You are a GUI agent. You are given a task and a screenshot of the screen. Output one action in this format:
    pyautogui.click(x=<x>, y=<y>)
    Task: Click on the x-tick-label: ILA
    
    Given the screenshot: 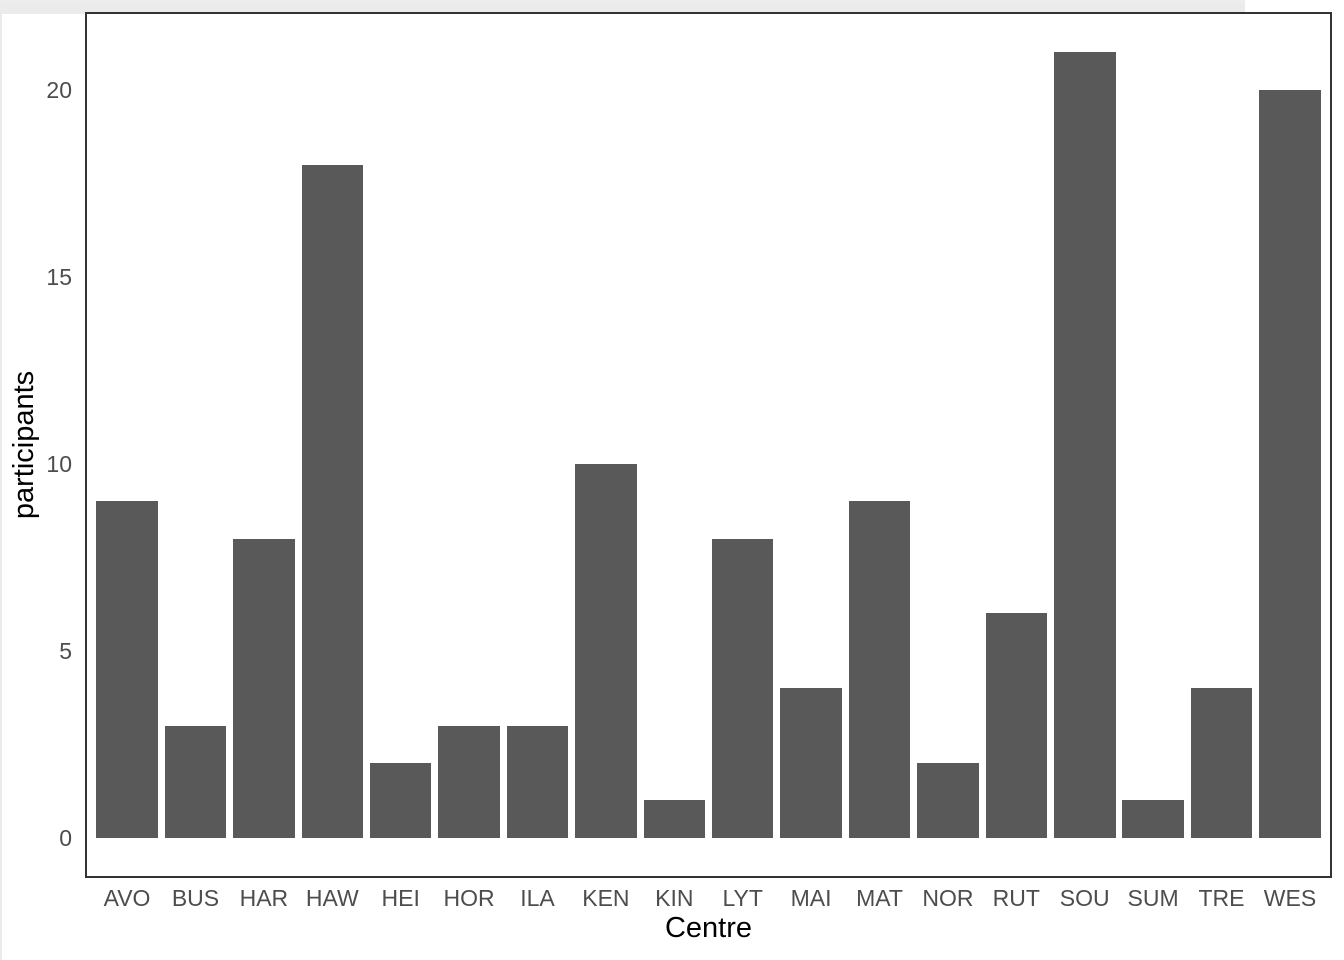 What is the action you would take?
    pyautogui.click(x=537, y=898)
    